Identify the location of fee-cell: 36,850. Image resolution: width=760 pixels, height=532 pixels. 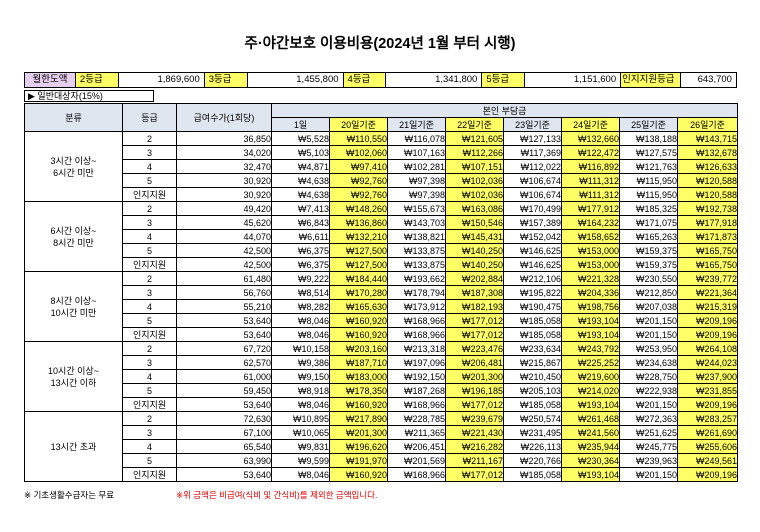
(224, 138).